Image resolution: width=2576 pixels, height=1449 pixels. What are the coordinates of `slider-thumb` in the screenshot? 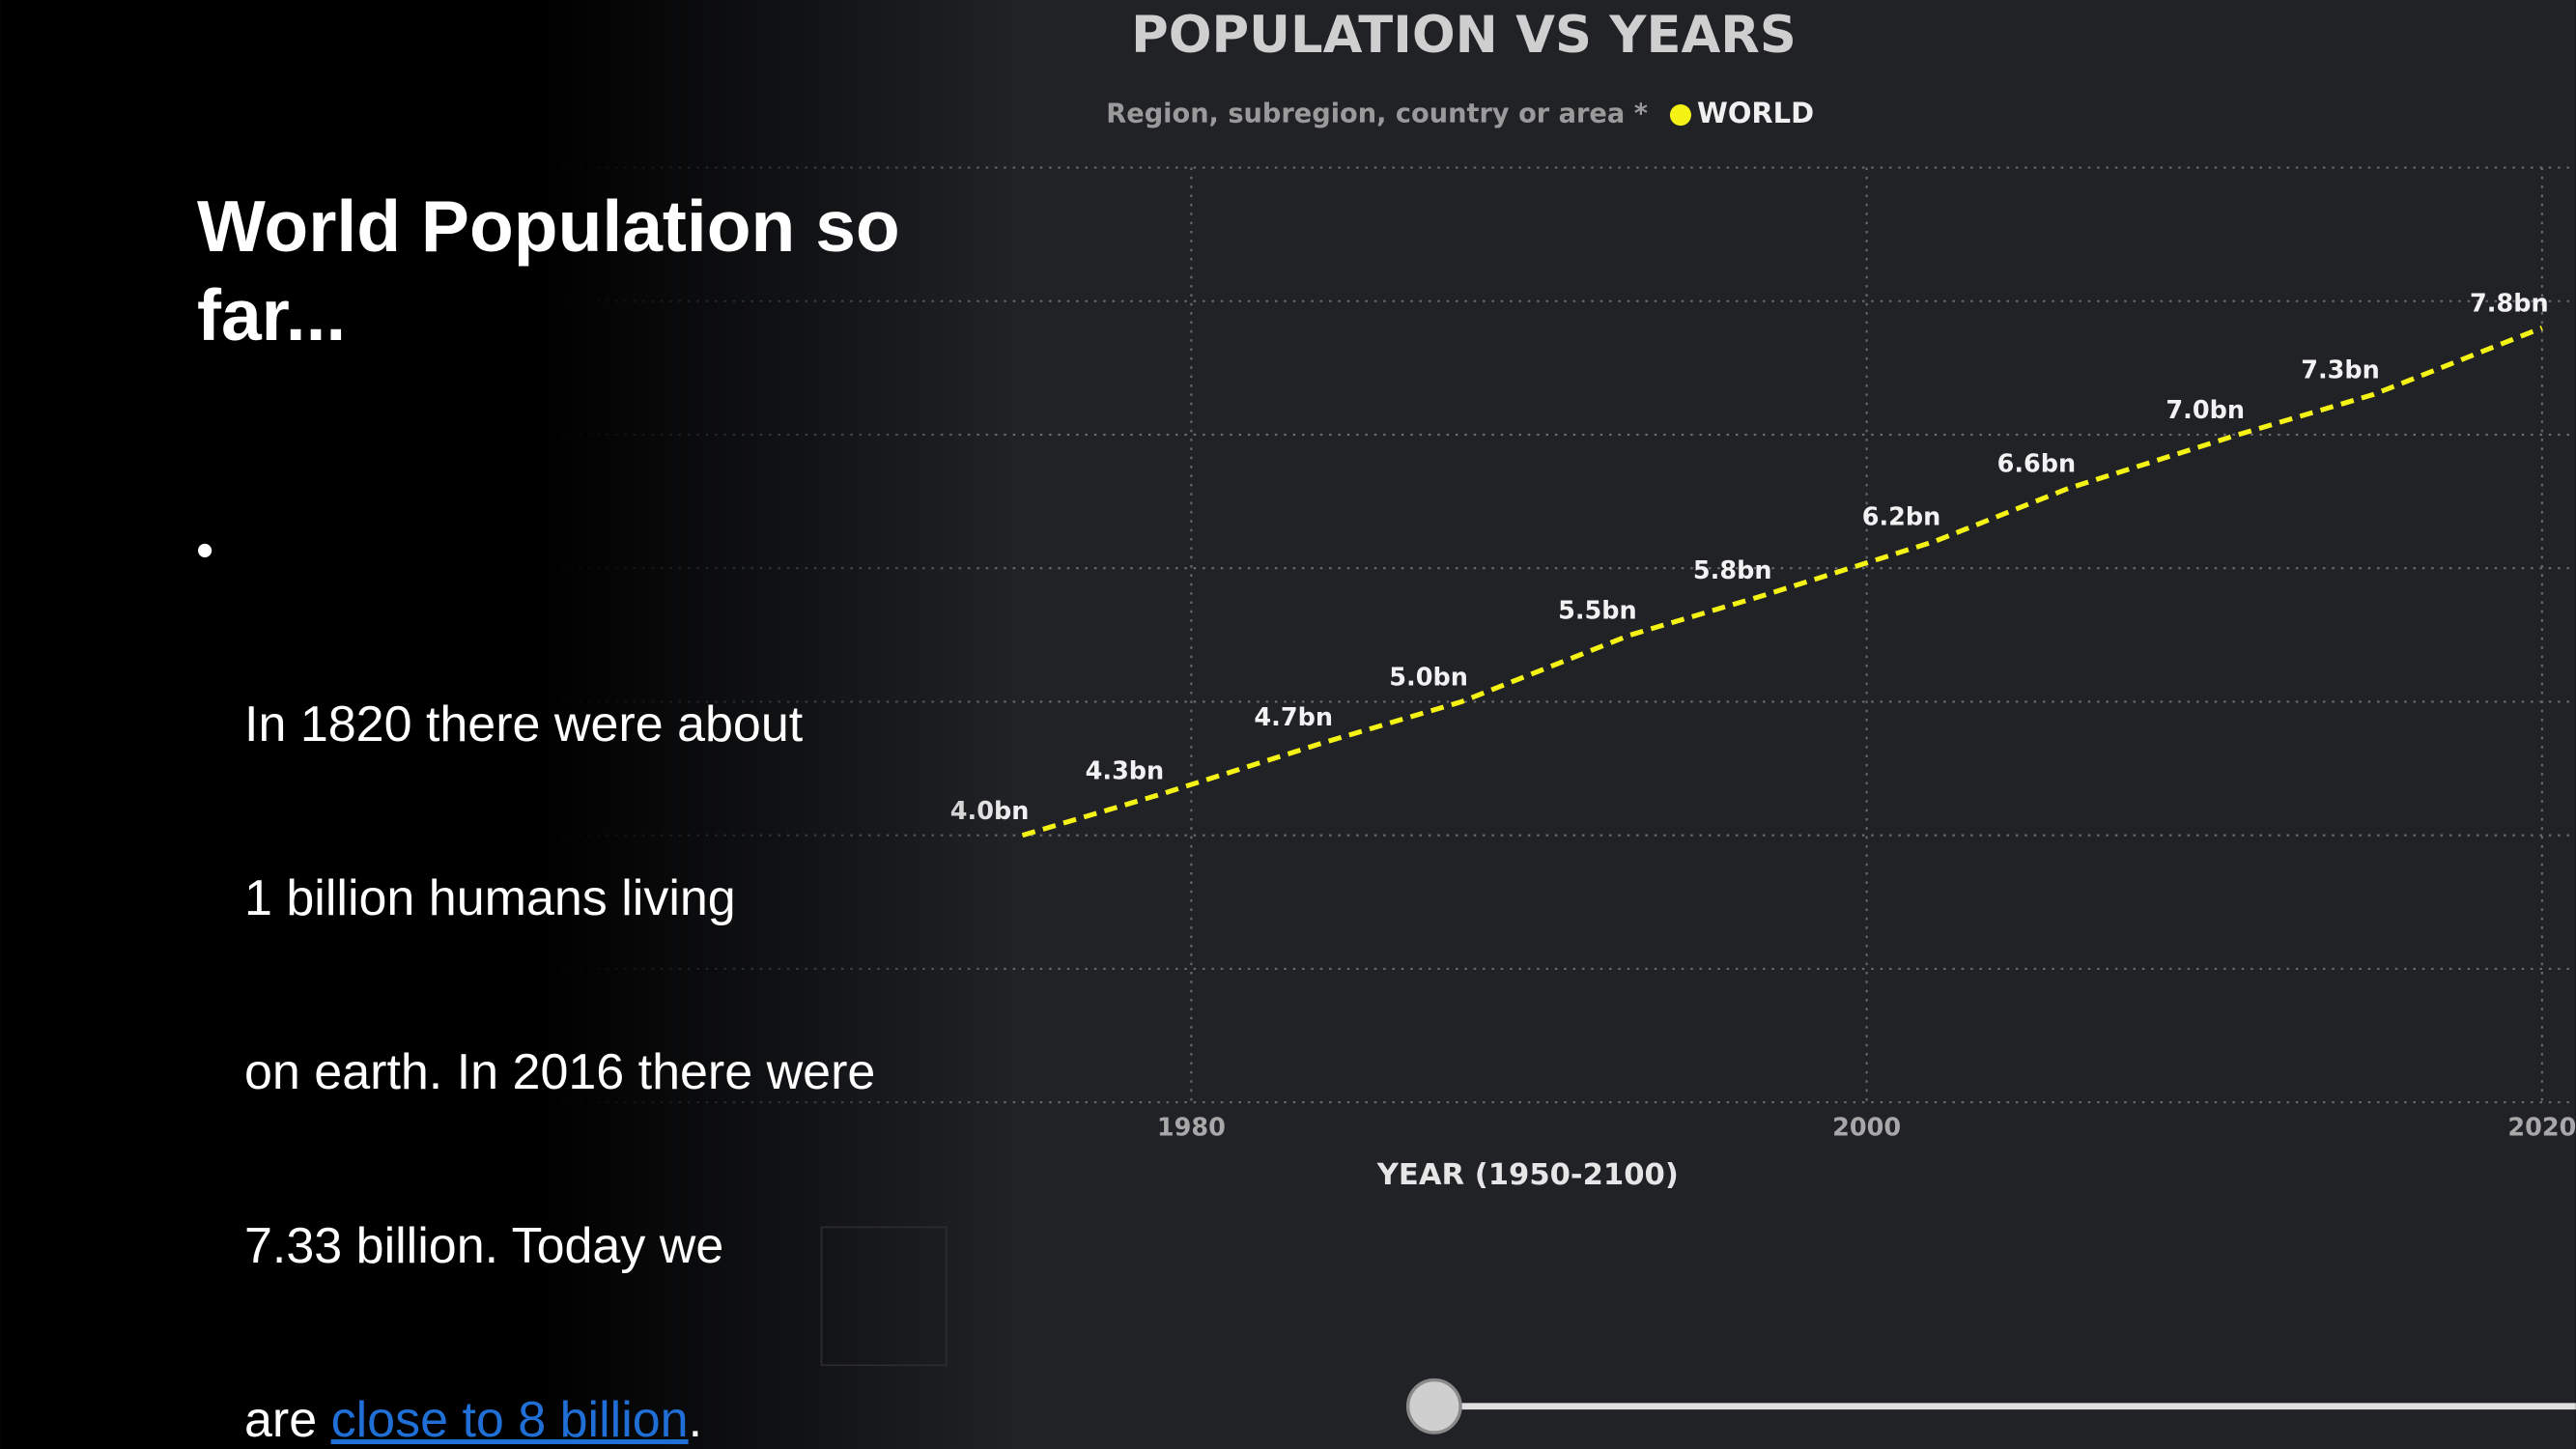 It's located at (1433, 1406).